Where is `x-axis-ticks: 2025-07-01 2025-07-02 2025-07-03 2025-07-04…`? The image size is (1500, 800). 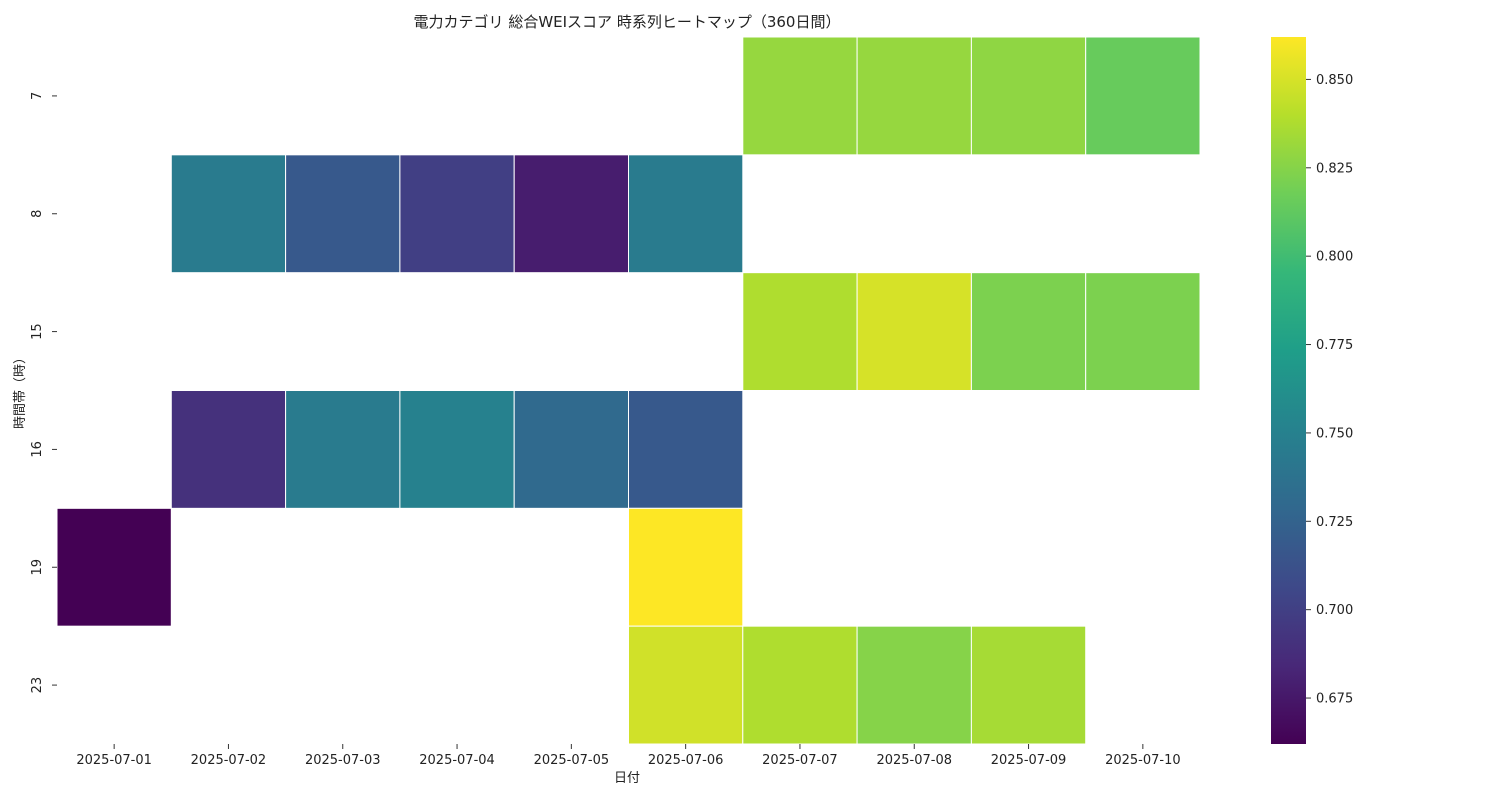 x-axis-ticks: 2025-07-01 2025-07-02 2025-07-03 2025-07-04… is located at coordinates (628, 756).